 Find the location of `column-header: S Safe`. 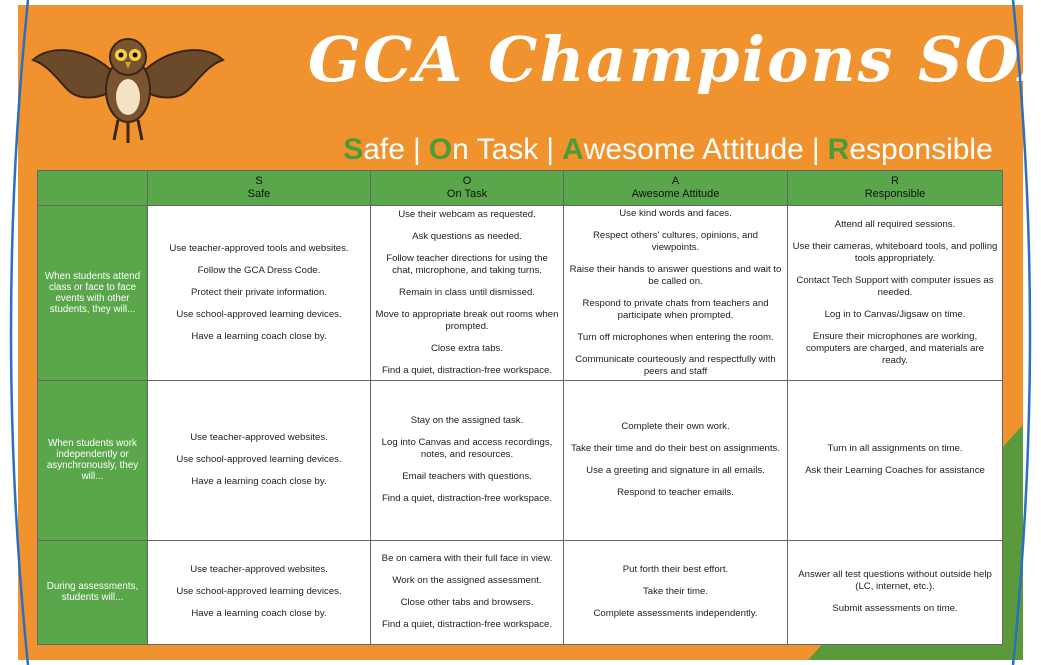

column-header: S Safe is located at coordinates (259, 188).